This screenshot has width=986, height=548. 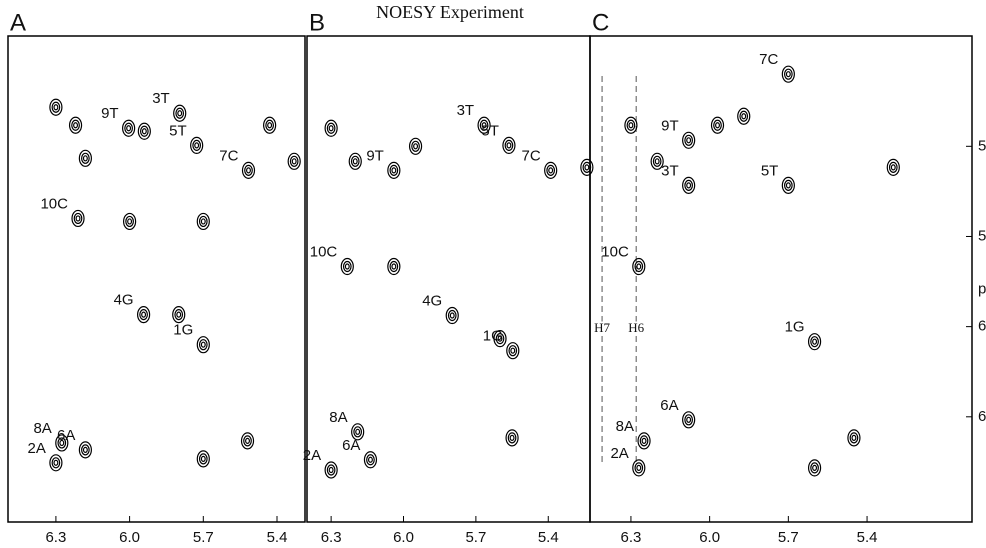 What do you see at coordinates (161, 98) in the screenshot?
I see `peak-label: 3T` at bounding box center [161, 98].